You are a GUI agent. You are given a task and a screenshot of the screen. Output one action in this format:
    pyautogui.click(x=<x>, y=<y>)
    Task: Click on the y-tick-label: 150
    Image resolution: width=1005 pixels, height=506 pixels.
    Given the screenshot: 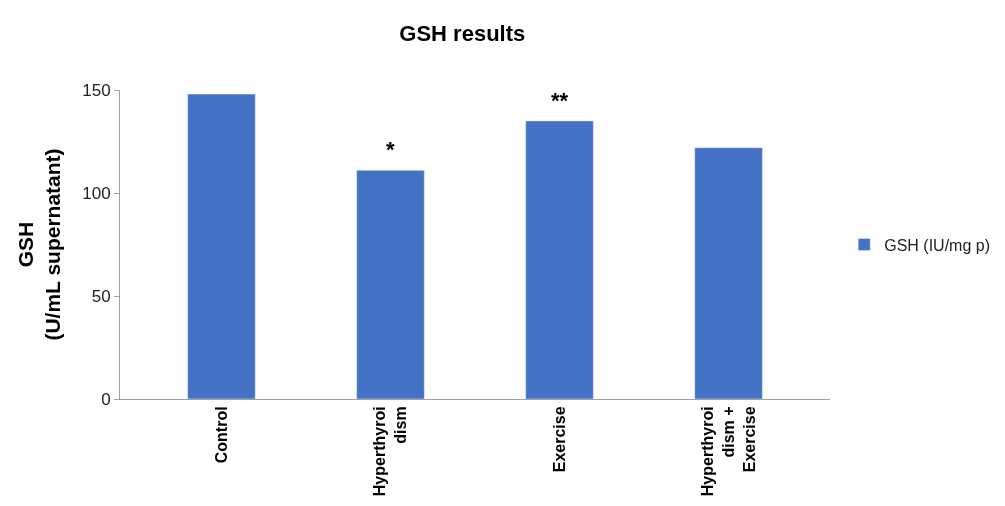 What is the action you would take?
    pyautogui.click(x=96, y=90)
    